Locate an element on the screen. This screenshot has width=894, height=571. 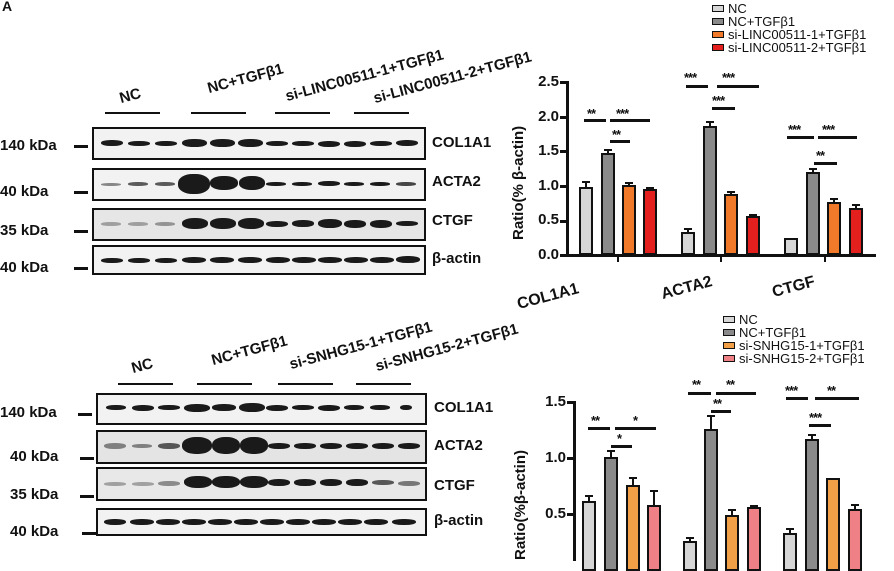
group-label-nc: NC is located at coordinates (142, 365).